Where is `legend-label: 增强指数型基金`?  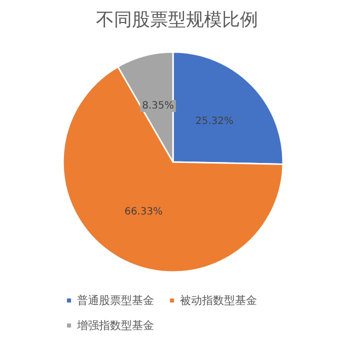 legend-label: 增强指数型基金 is located at coordinates (115, 325).